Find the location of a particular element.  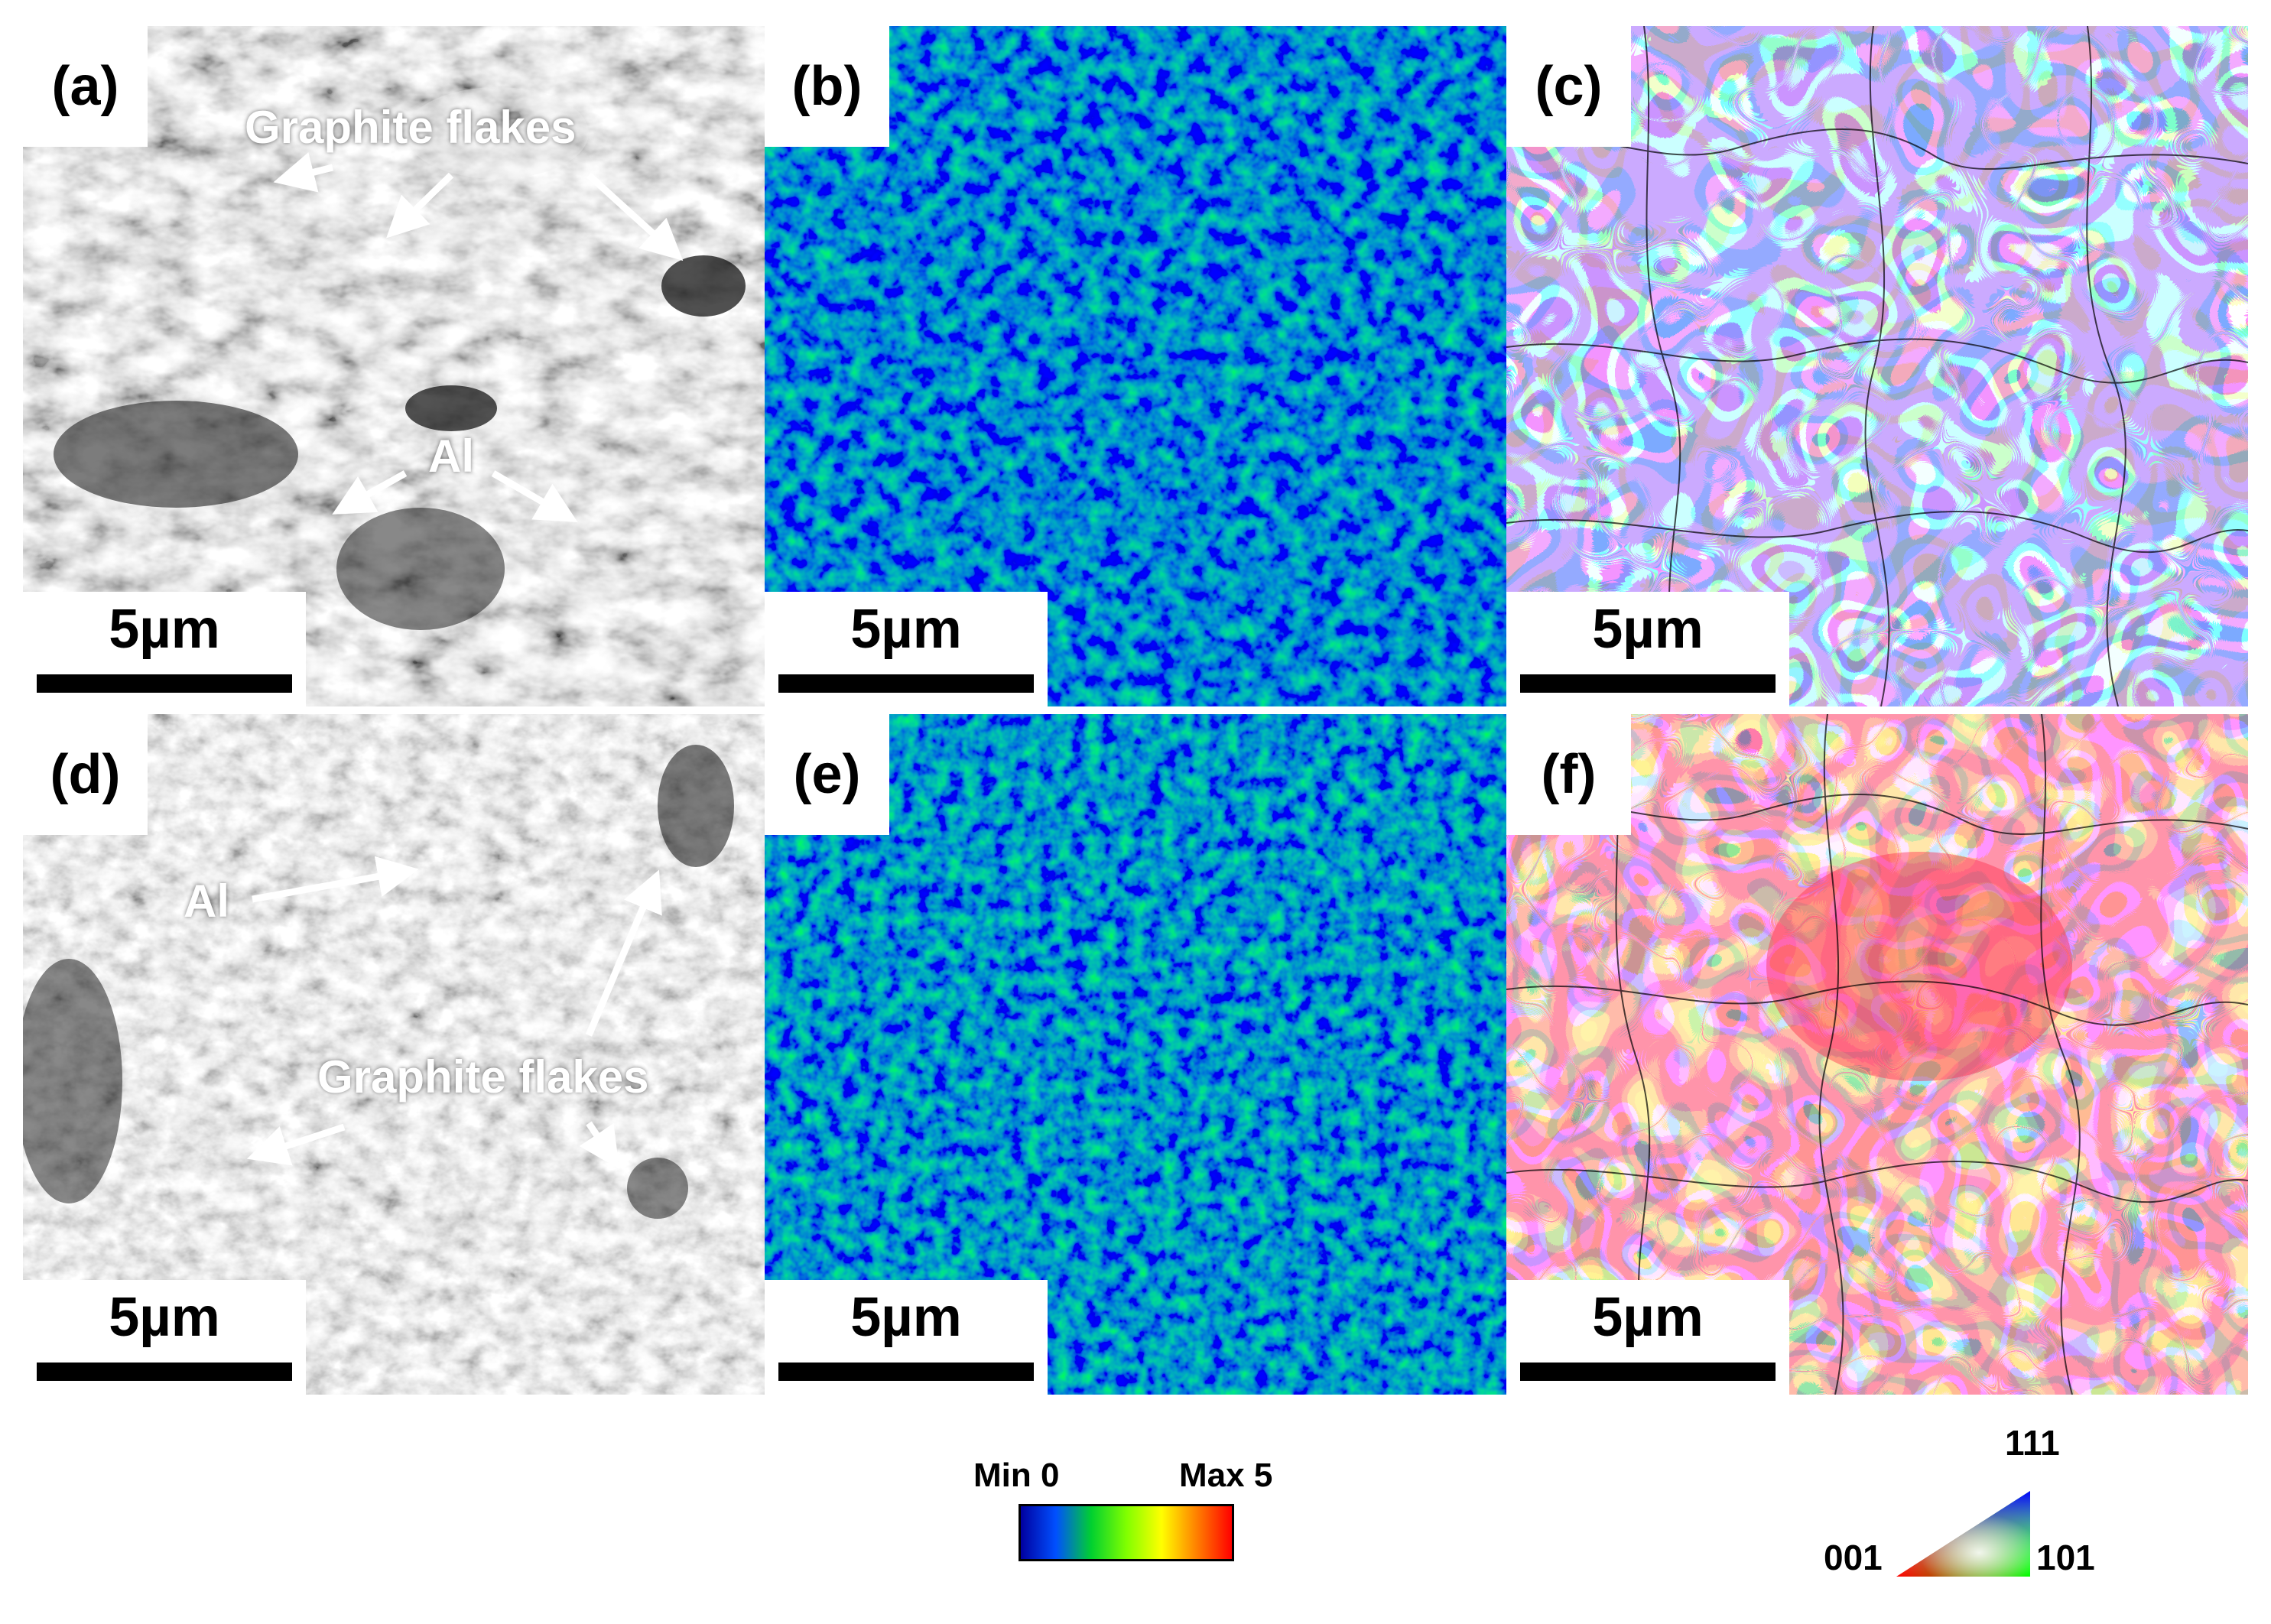

scale-bar-f: 5µm is located at coordinates (1648, 1337).